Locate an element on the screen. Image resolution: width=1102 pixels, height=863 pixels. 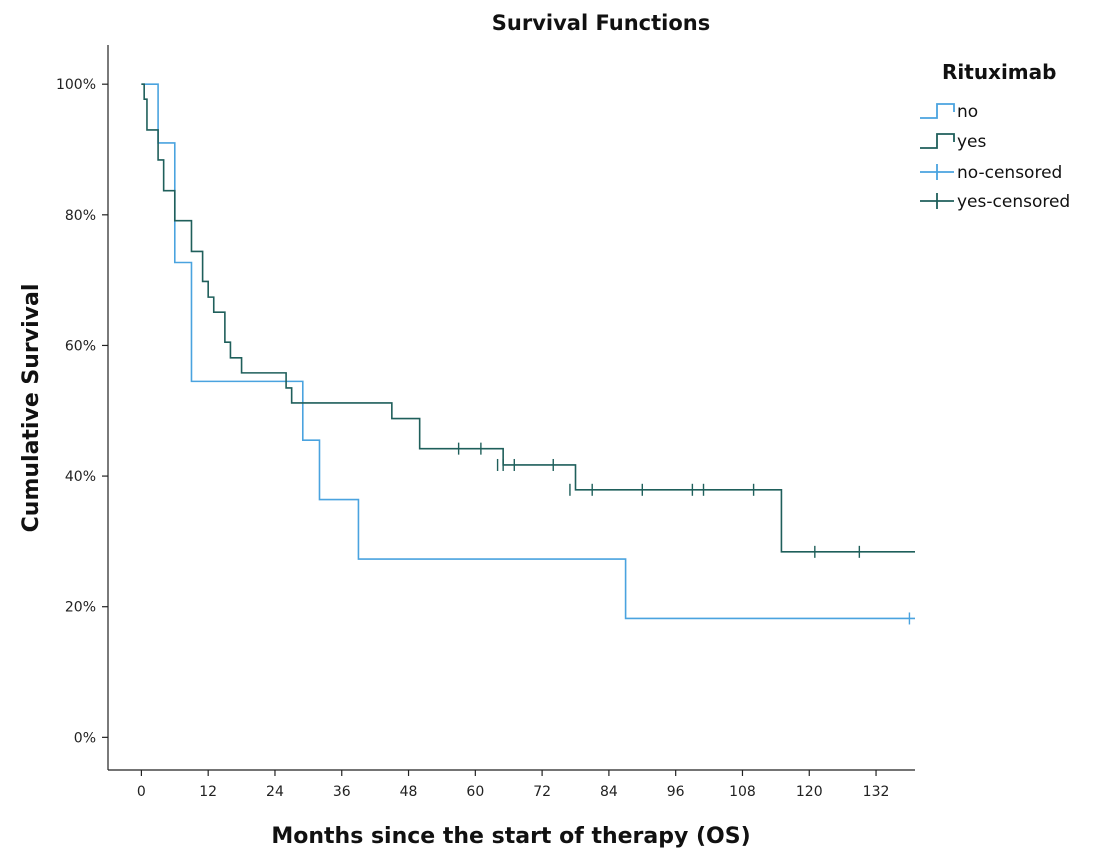
legend-label: no is located at coordinates (967, 112).